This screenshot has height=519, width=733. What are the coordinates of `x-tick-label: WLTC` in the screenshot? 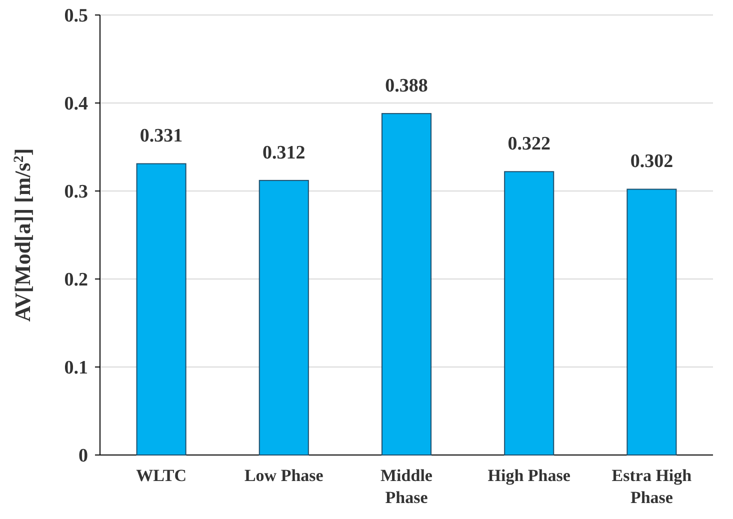 It's located at (161, 475).